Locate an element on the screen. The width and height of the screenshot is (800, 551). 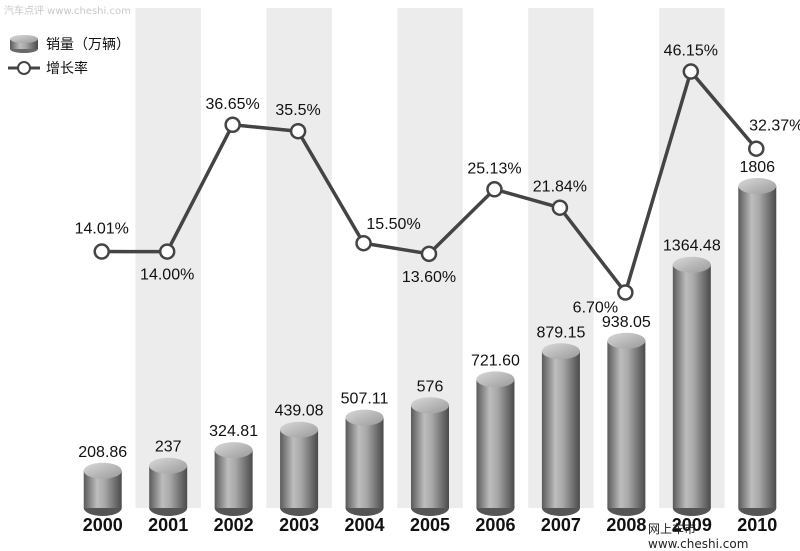
legend-label-sales: 销量（万辆） is located at coordinates (88, 45).